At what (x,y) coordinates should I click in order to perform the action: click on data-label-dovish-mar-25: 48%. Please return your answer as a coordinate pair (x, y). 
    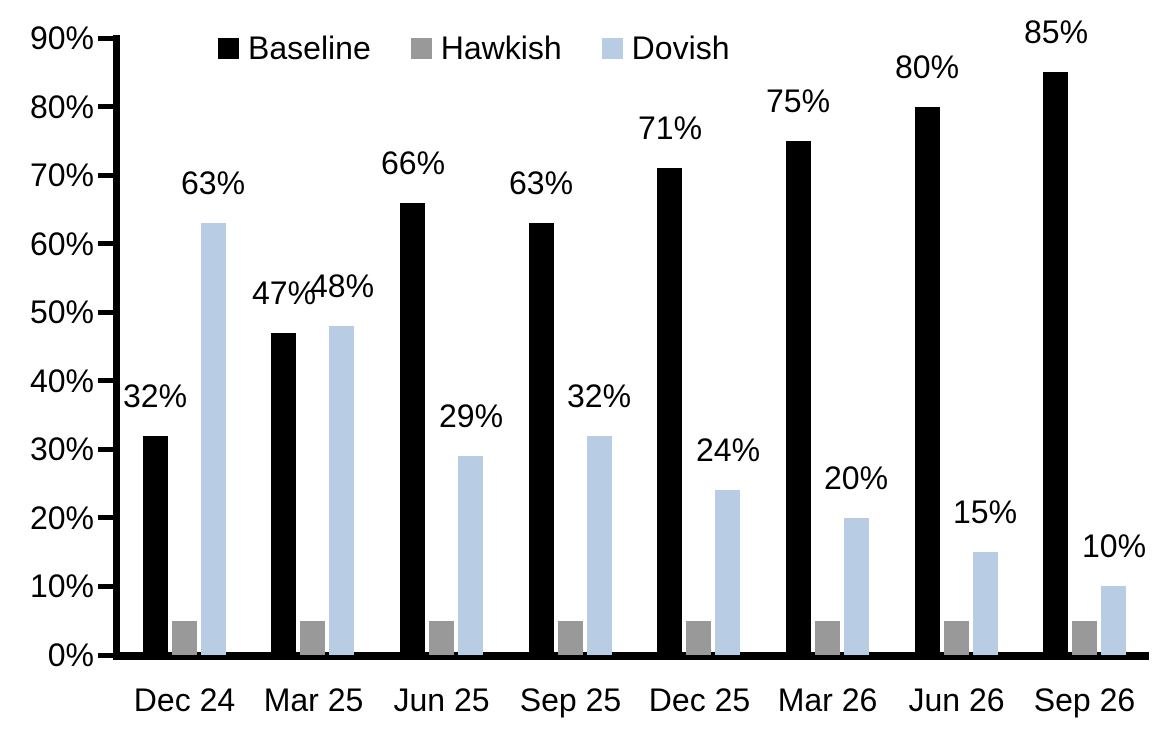
    Looking at the image, I should click on (342, 286).